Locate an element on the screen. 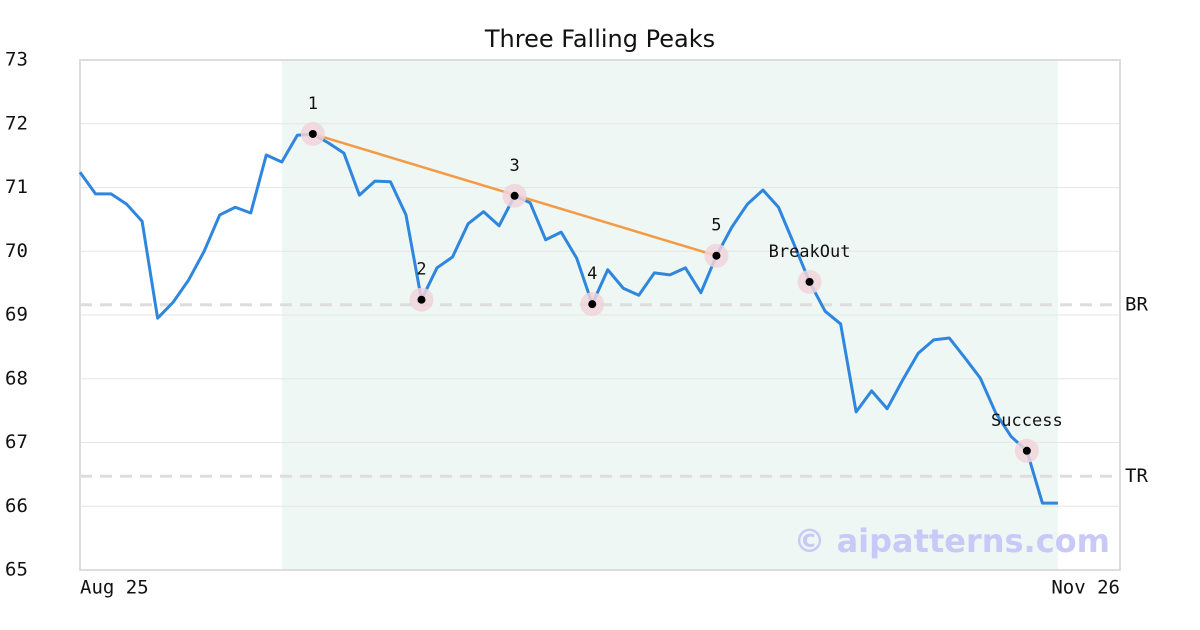 The height and width of the screenshot is (630, 1200). y-tick-label: 65 is located at coordinates (16, 570).